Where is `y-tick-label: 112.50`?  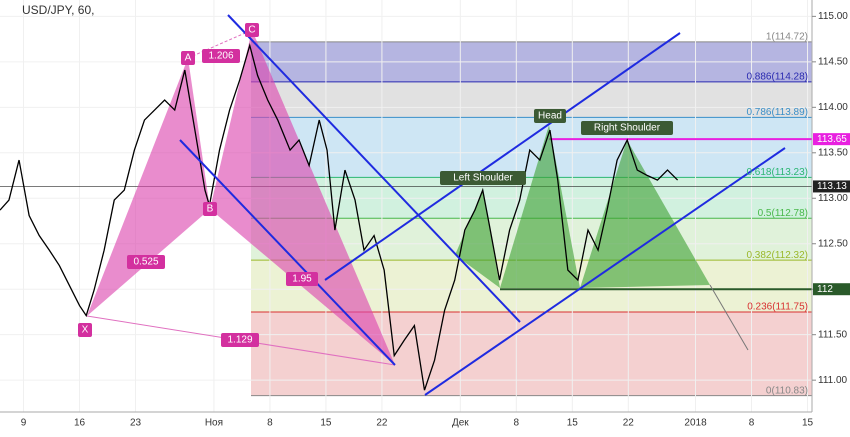 y-tick-label: 112.50 is located at coordinates (833, 243).